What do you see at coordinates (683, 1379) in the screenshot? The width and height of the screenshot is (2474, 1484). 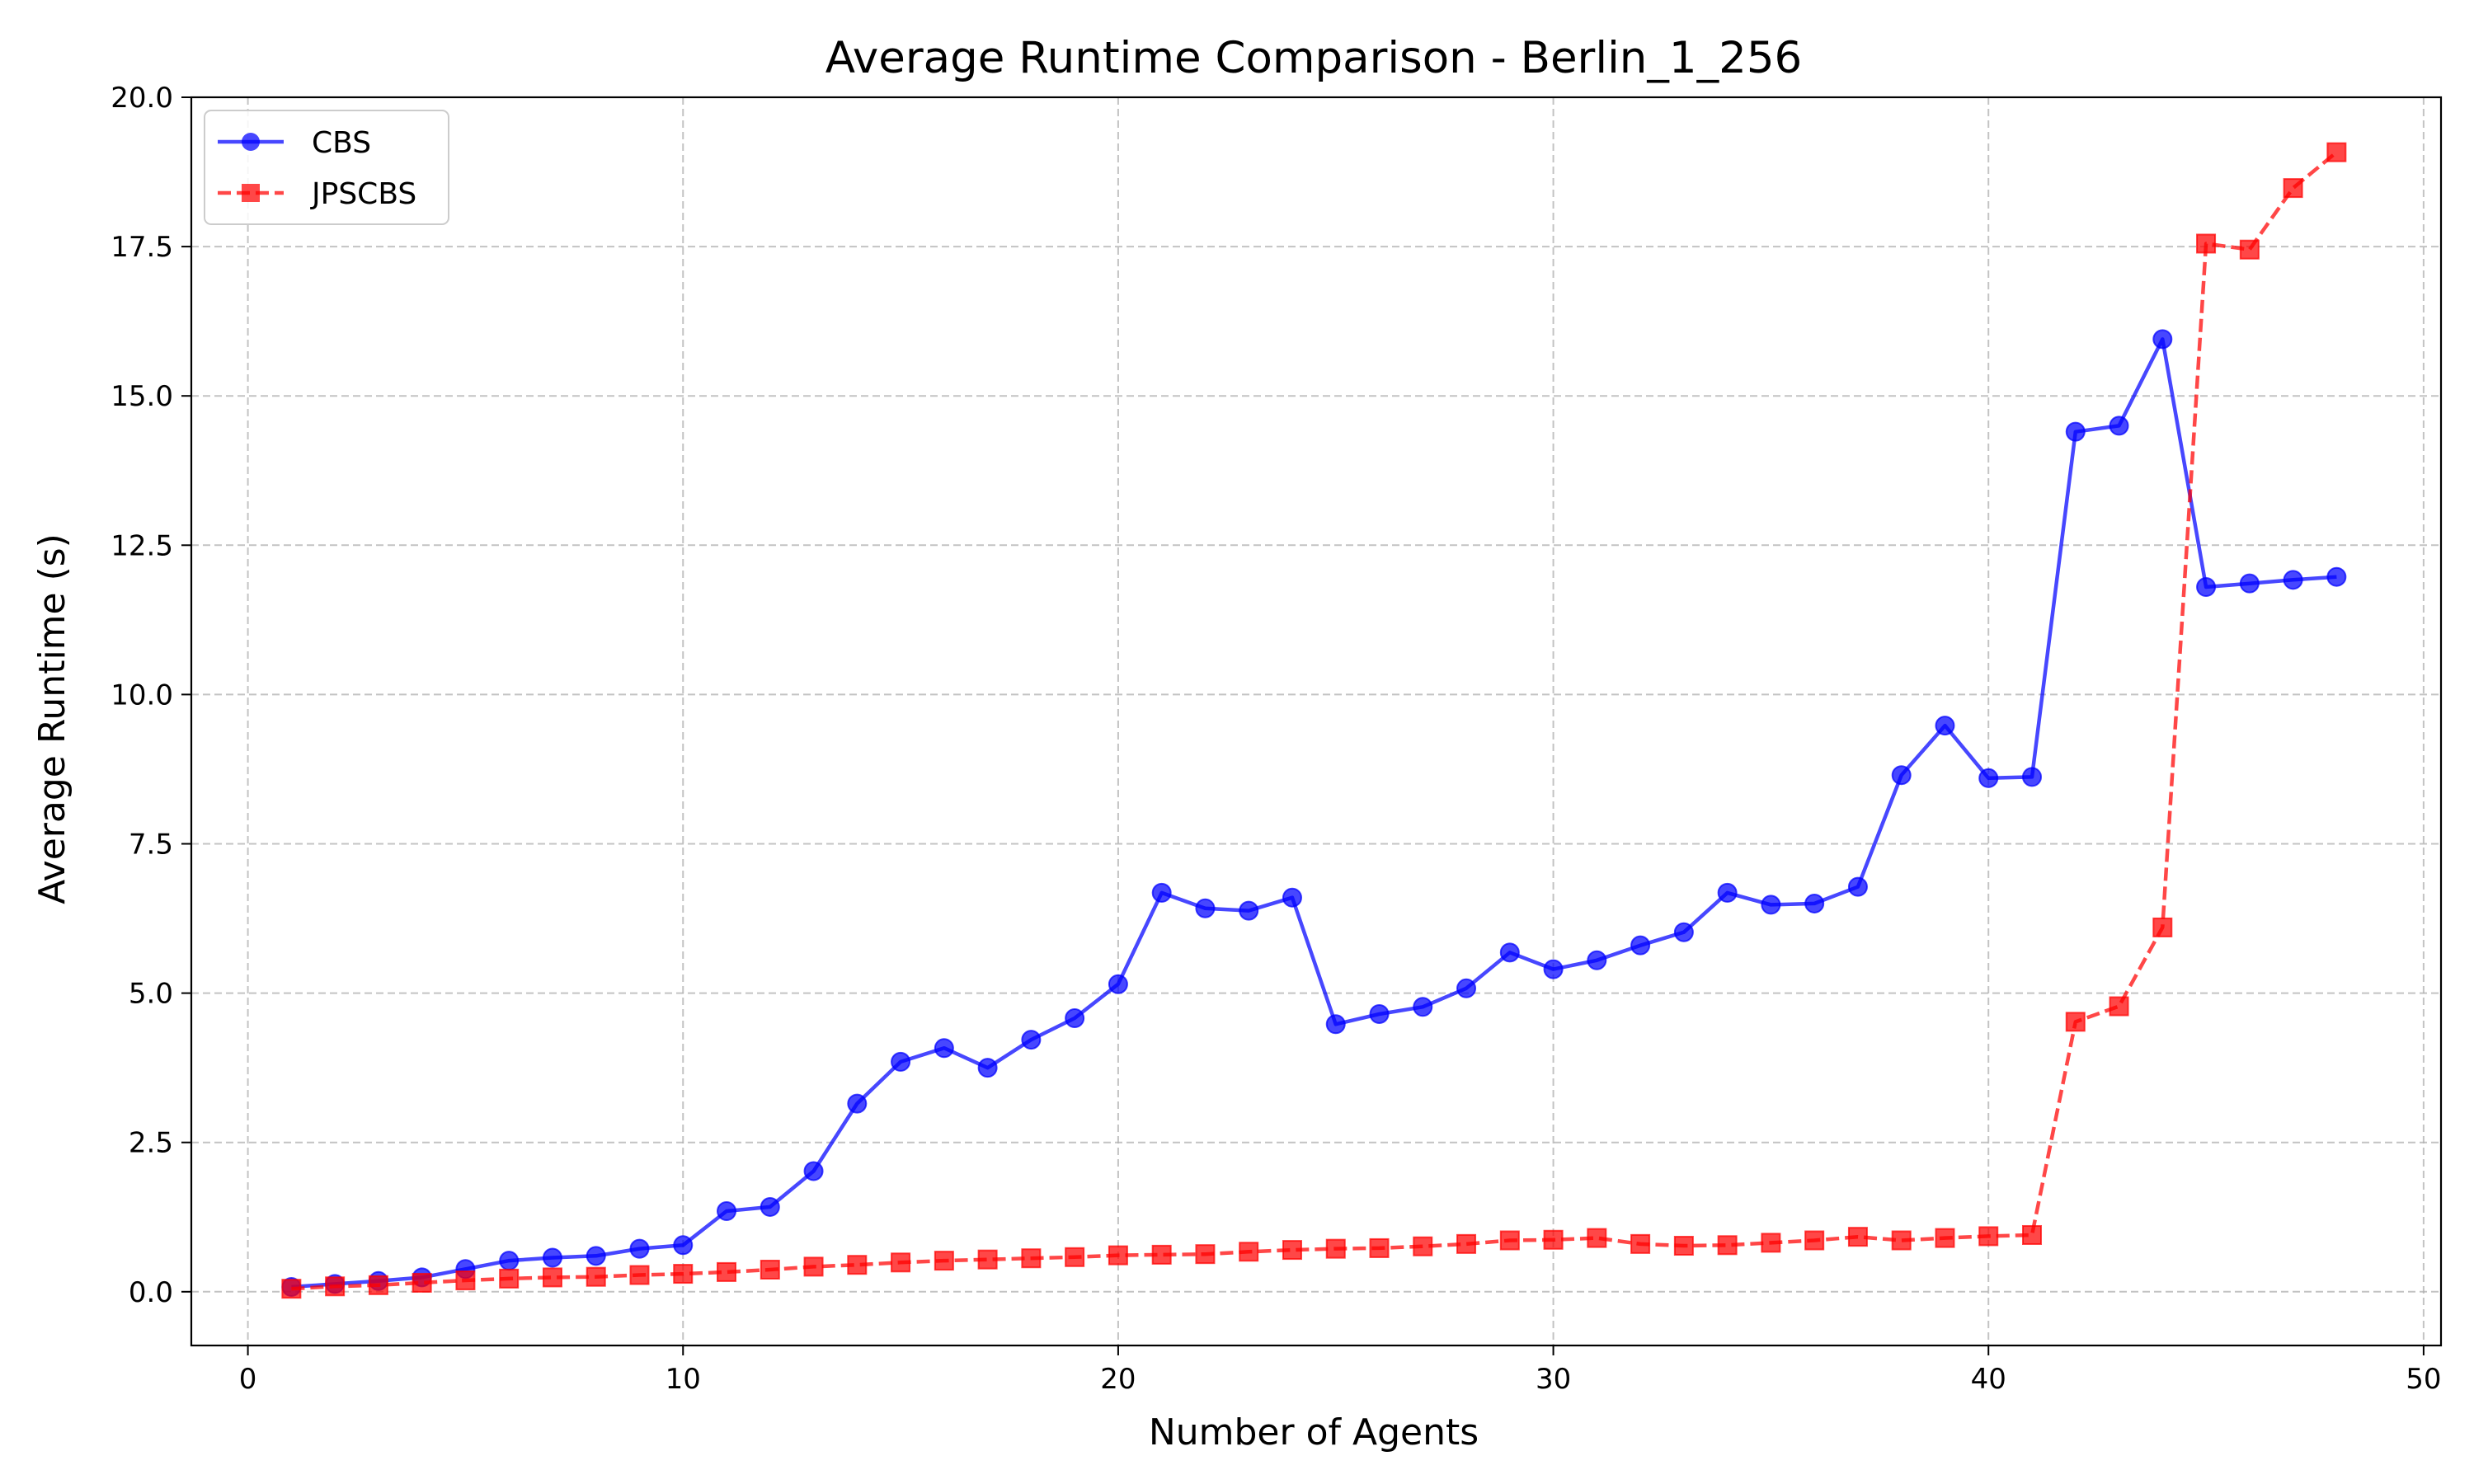 I see `x-tick-label: 10` at bounding box center [683, 1379].